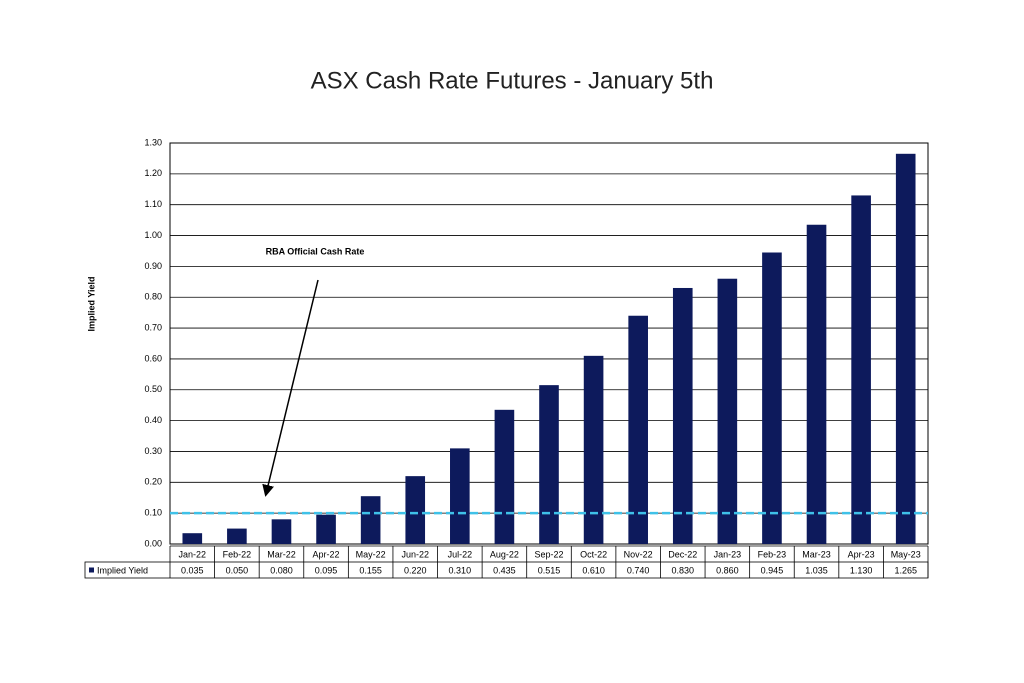 The width and height of the screenshot is (1024, 683). What do you see at coordinates (682, 554) in the screenshot?
I see `x-tick-label: Dec-22` at bounding box center [682, 554].